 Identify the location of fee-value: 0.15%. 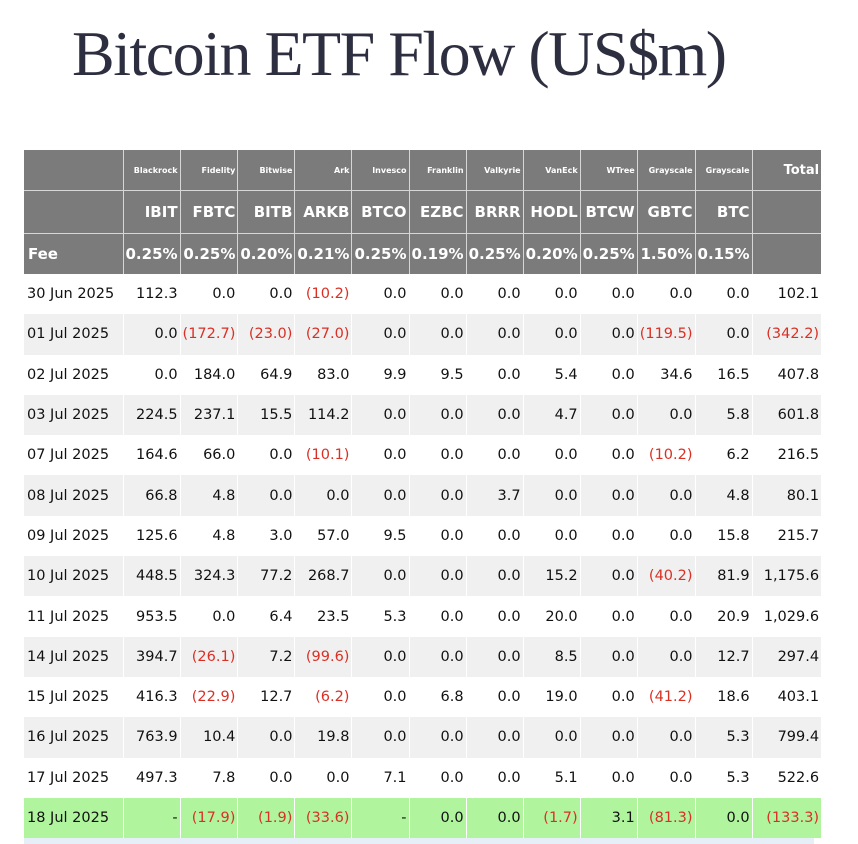
(723, 253).